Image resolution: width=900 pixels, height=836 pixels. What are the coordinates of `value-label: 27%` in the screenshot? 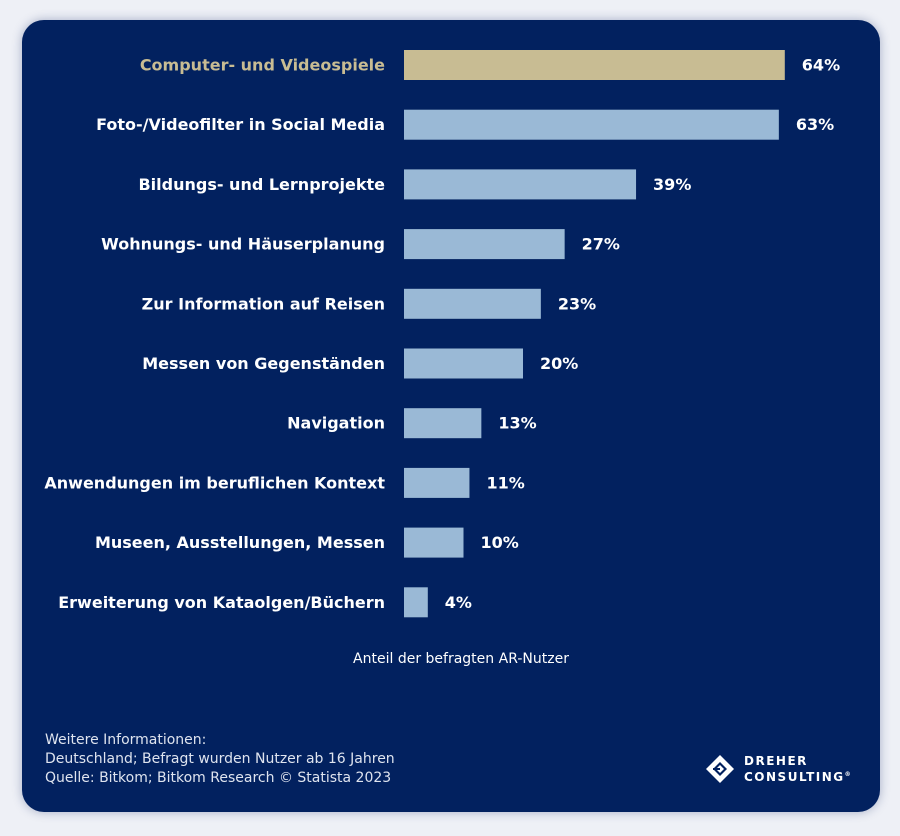 It's located at (601, 244).